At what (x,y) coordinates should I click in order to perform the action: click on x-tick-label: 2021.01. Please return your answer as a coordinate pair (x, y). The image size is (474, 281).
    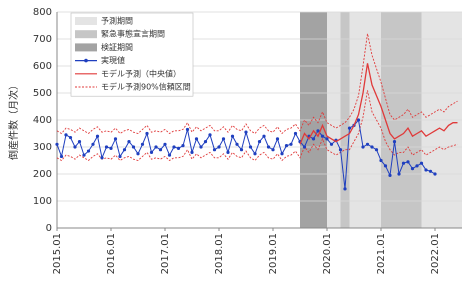
    Looking at the image, I should click on (381, 253).